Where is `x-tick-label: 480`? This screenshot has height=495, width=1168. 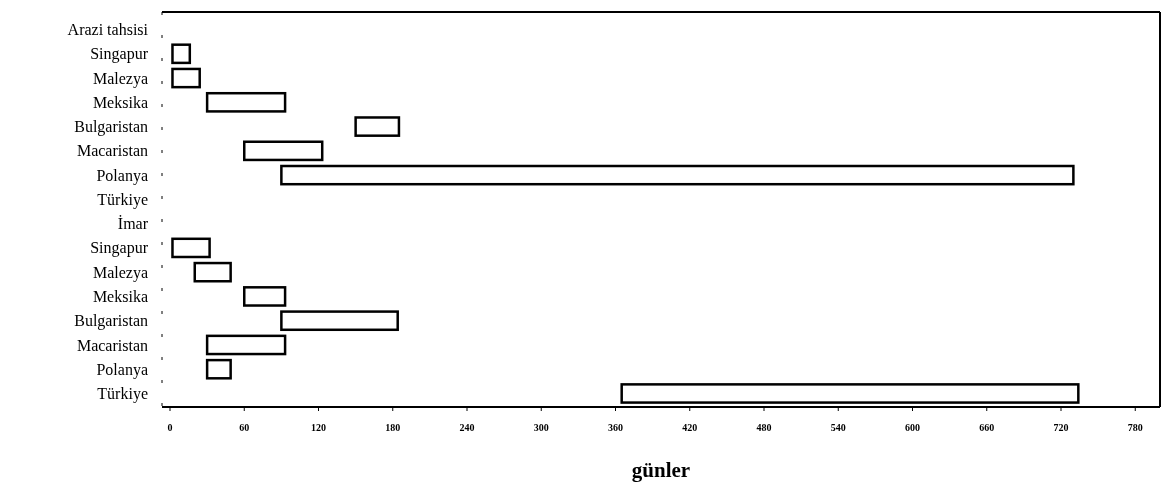
x-tick-label: 480 is located at coordinates (764, 427).